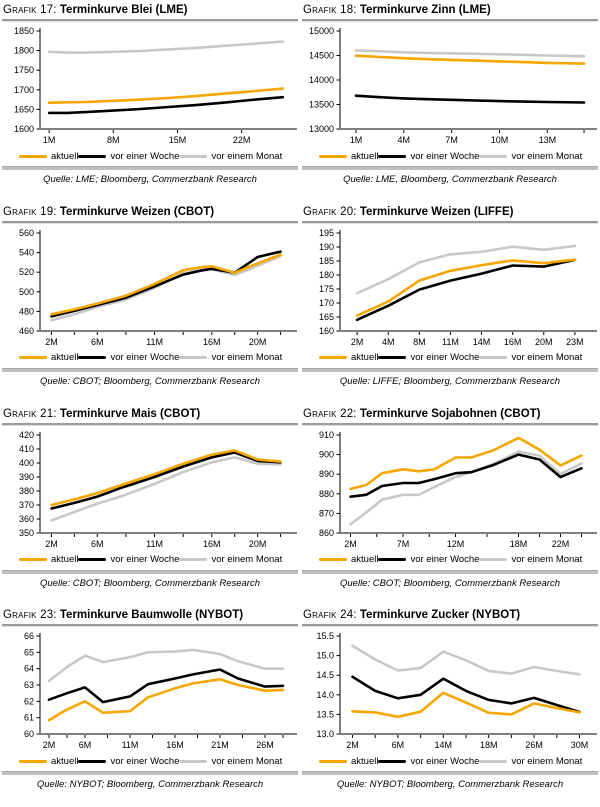 The image size is (600, 807). Describe the element at coordinates (26, 252) in the screenshot. I see `svg-text: 540` at that location.